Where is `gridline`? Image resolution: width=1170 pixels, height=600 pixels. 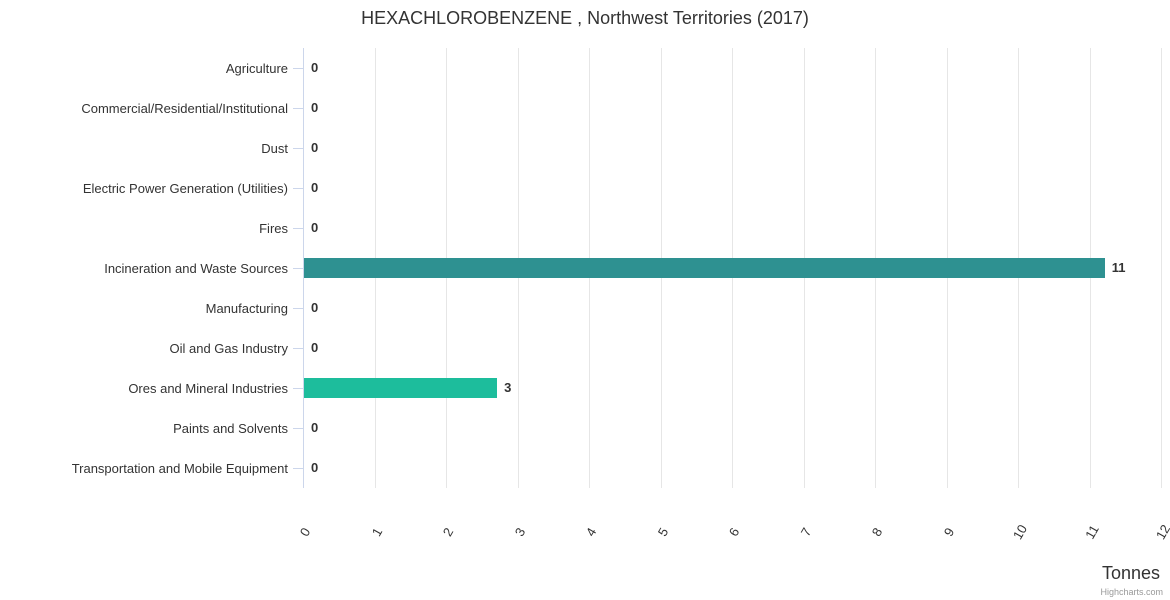
gridline is located at coordinates (1161, 268).